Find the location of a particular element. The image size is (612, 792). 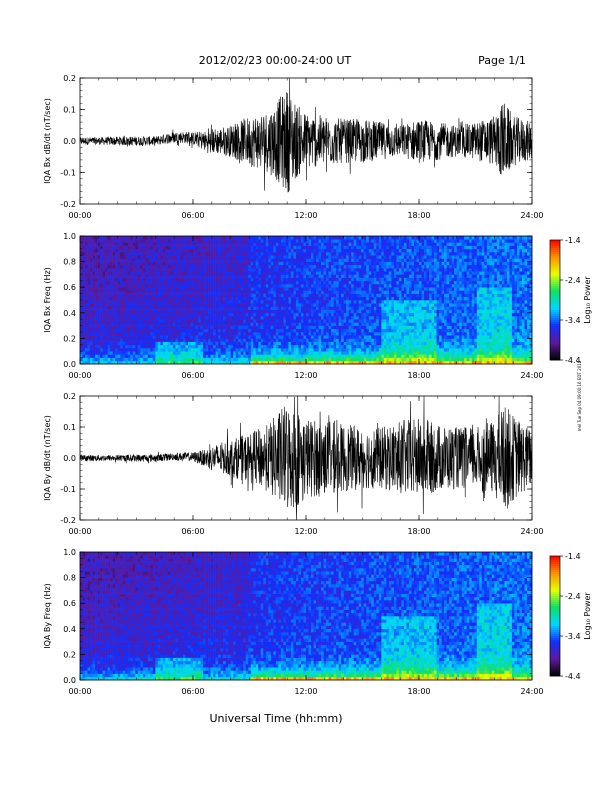

y-axis-label: IQA By dB/dt (nT/sec) is located at coordinates (47, 458).